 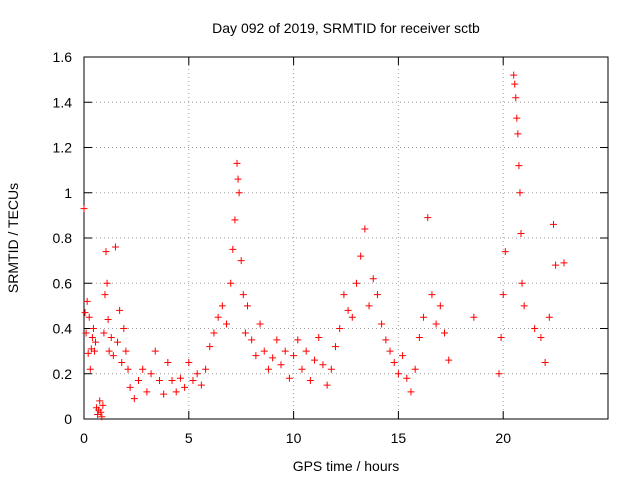 I want to click on y-tick-label: 1.2, so click(x=63, y=148).